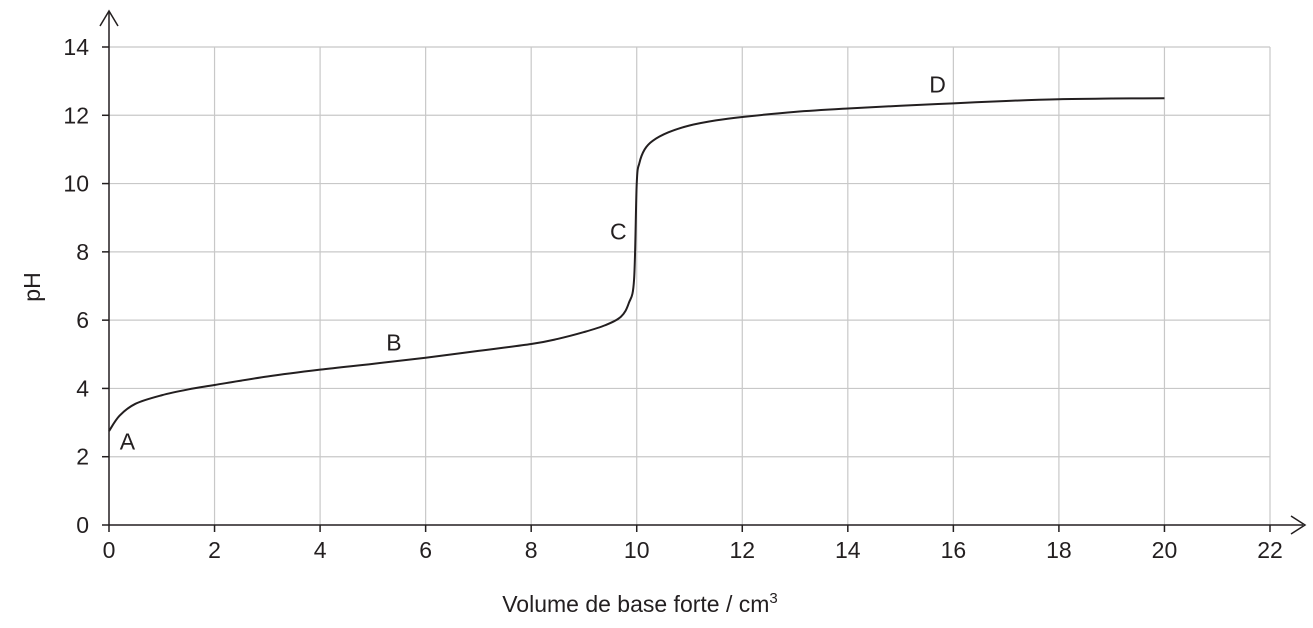 This screenshot has width=1313, height=628. What do you see at coordinates (773, 598) in the screenshot?
I see `x-axis-label-superscript: 3` at bounding box center [773, 598].